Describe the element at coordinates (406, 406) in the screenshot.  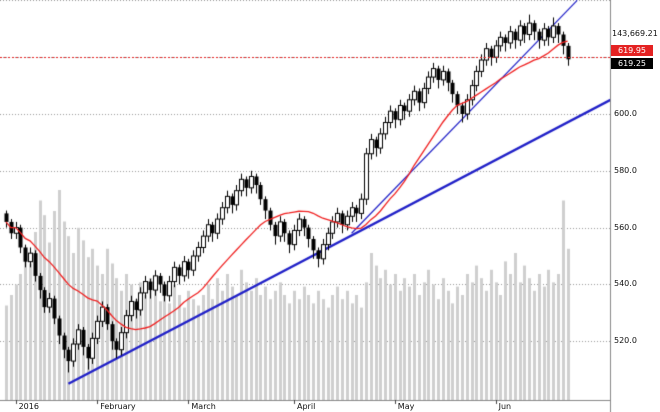
I see `x-axis-label: May` at that location.